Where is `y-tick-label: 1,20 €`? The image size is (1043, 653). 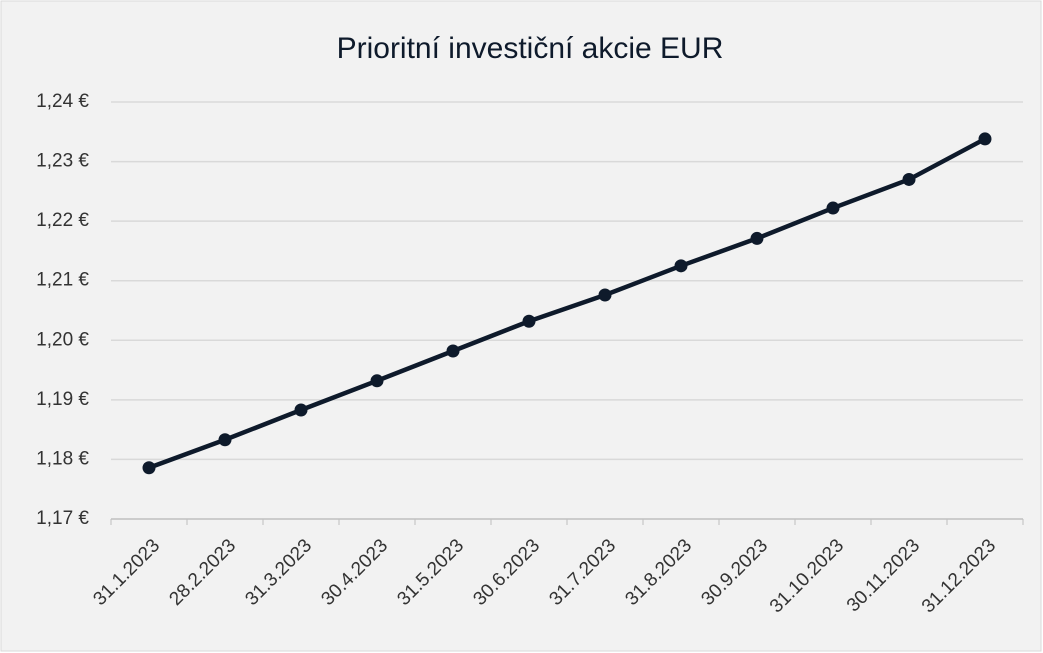
y-tick-label: 1,20 € is located at coordinates (62, 339).